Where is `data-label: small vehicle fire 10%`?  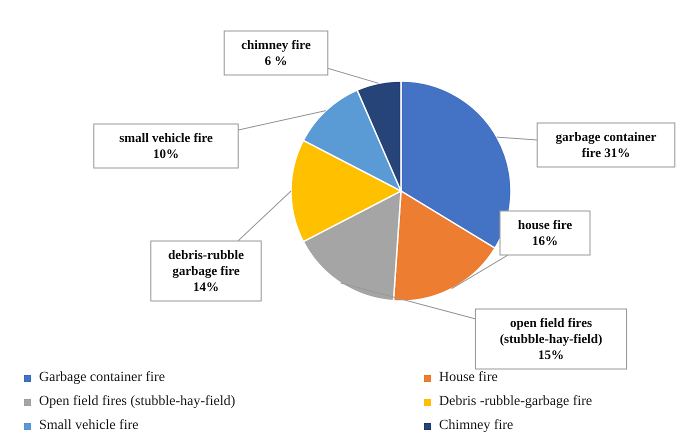 data-label: small vehicle fire 10% is located at coordinates (166, 145).